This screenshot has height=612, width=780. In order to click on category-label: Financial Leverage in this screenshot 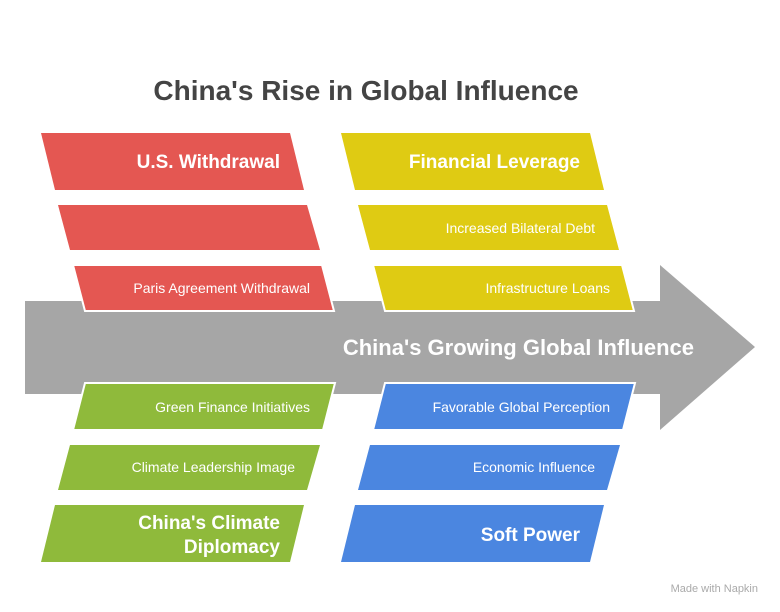, I will do `click(494, 162)`.